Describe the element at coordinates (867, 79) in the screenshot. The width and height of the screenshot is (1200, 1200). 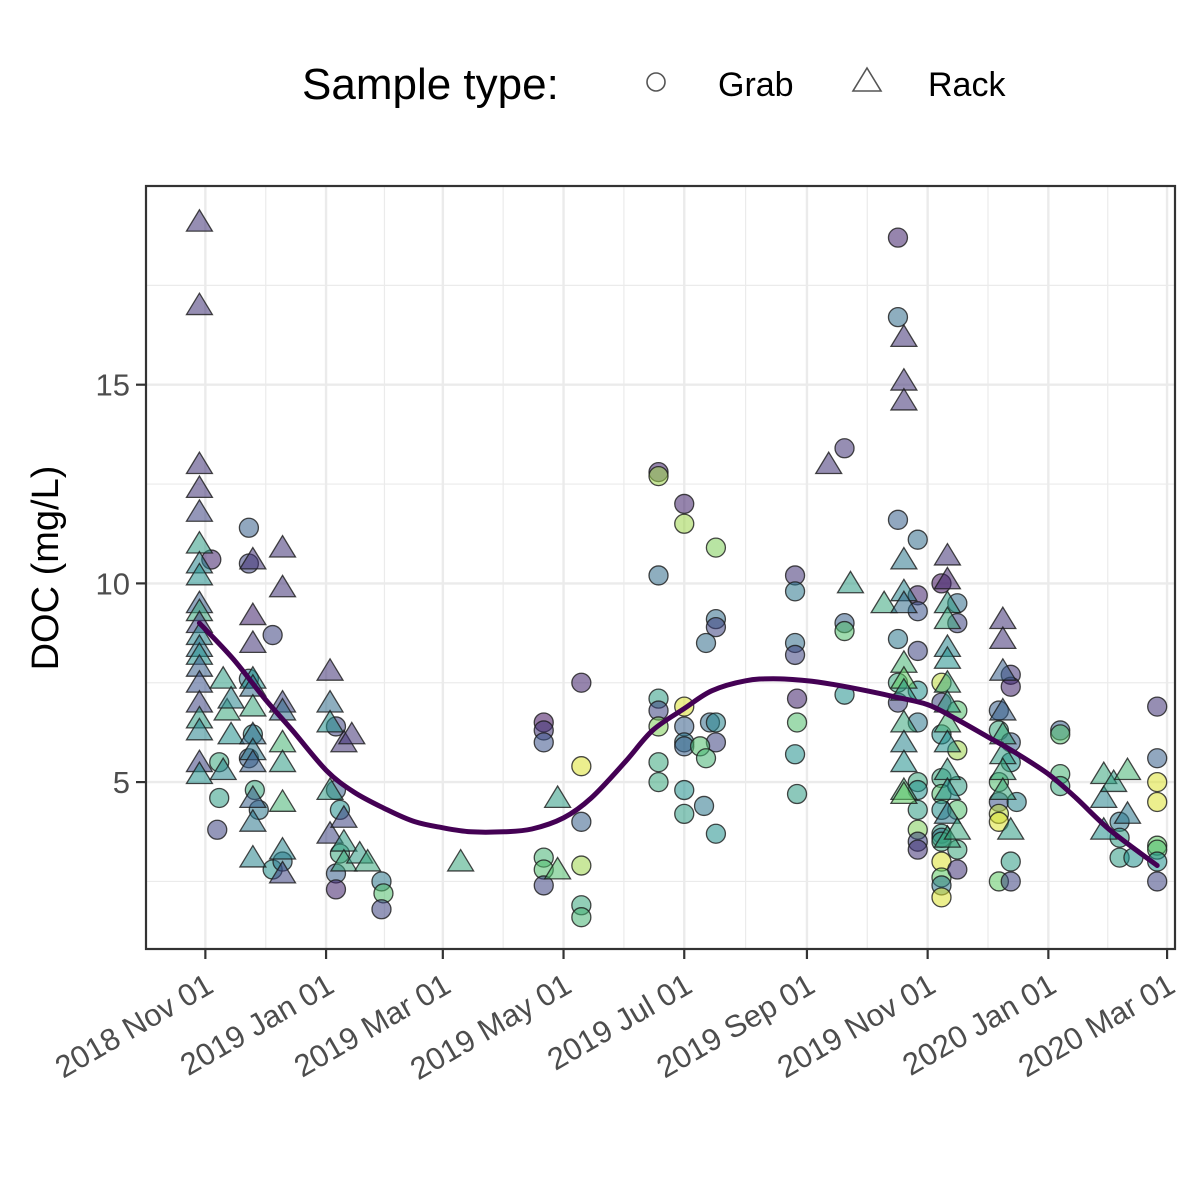
I see `legend-rack-key` at that location.